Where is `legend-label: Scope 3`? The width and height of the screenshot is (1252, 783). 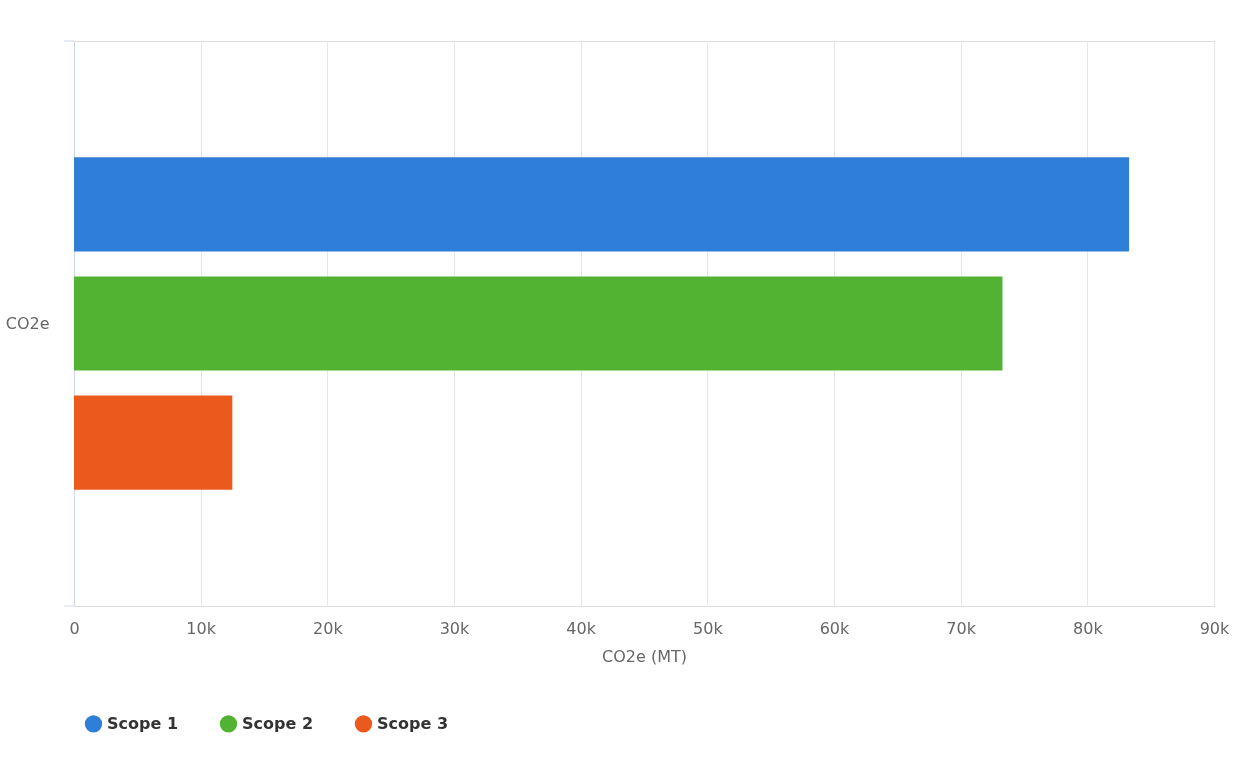
legend-label: Scope 3 is located at coordinates (413, 723).